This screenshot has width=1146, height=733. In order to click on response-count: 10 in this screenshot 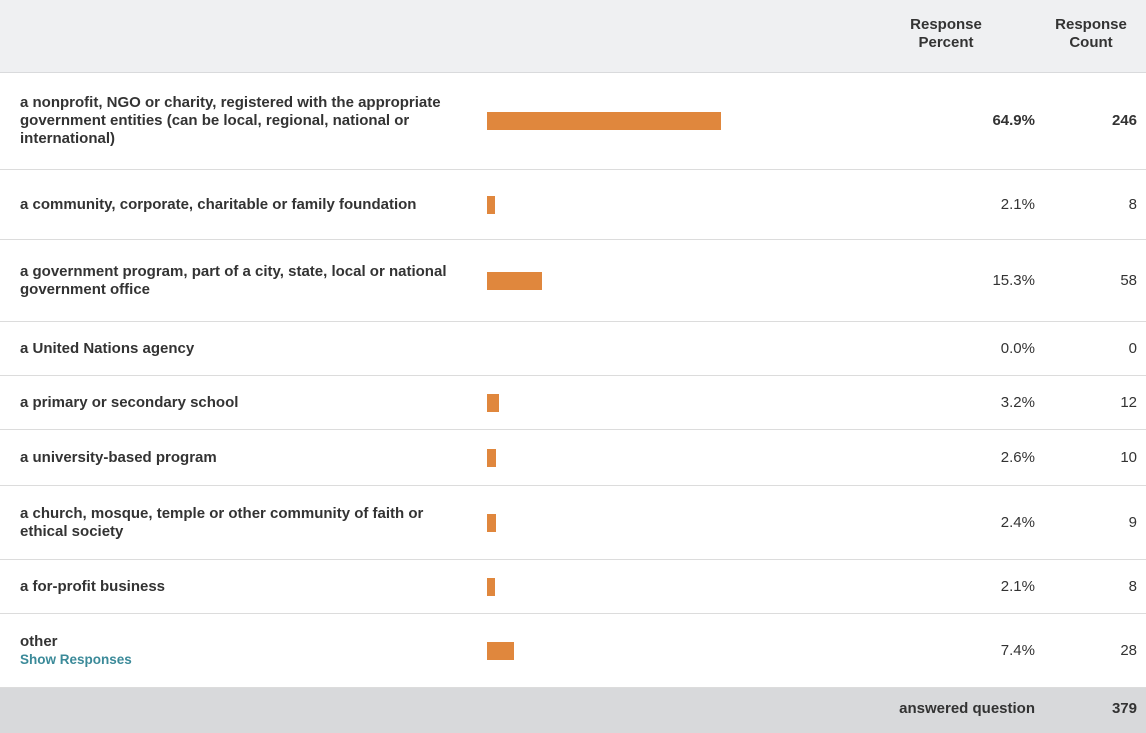, I will do `click(1128, 457)`.